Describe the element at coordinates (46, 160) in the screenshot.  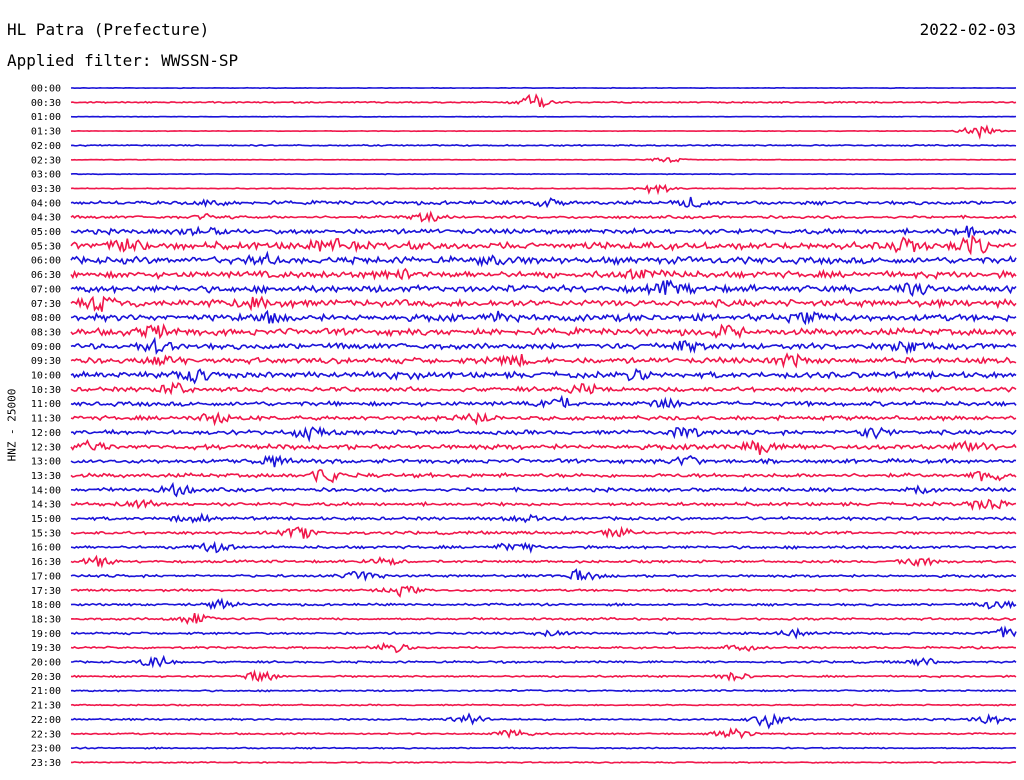
I see `row-time-label: 02:30` at that location.